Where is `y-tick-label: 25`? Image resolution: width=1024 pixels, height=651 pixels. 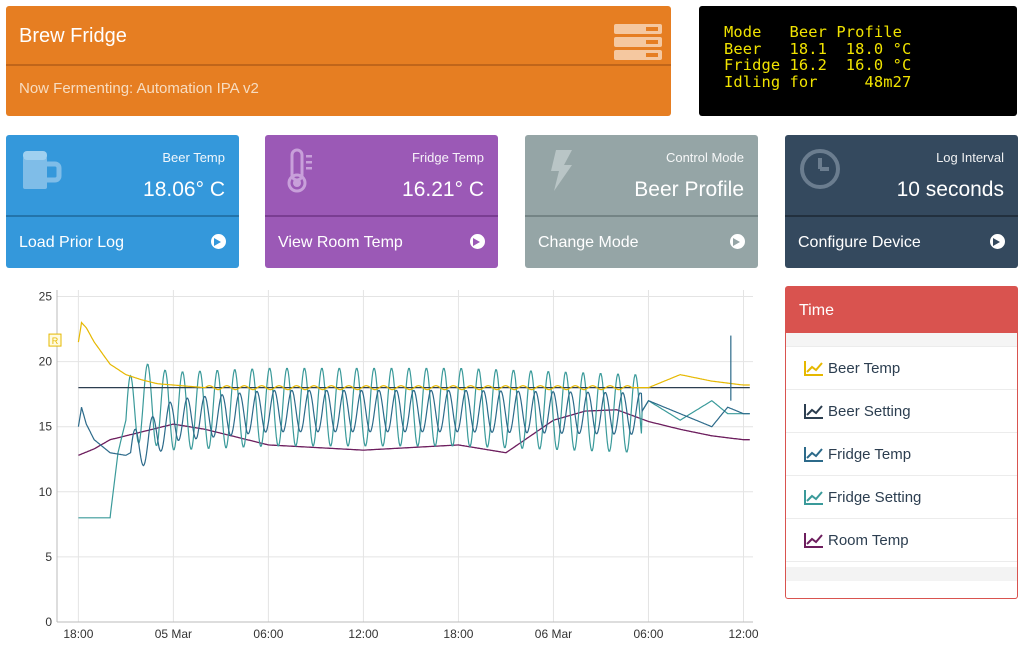
y-tick-label: 25 is located at coordinates (46, 297).